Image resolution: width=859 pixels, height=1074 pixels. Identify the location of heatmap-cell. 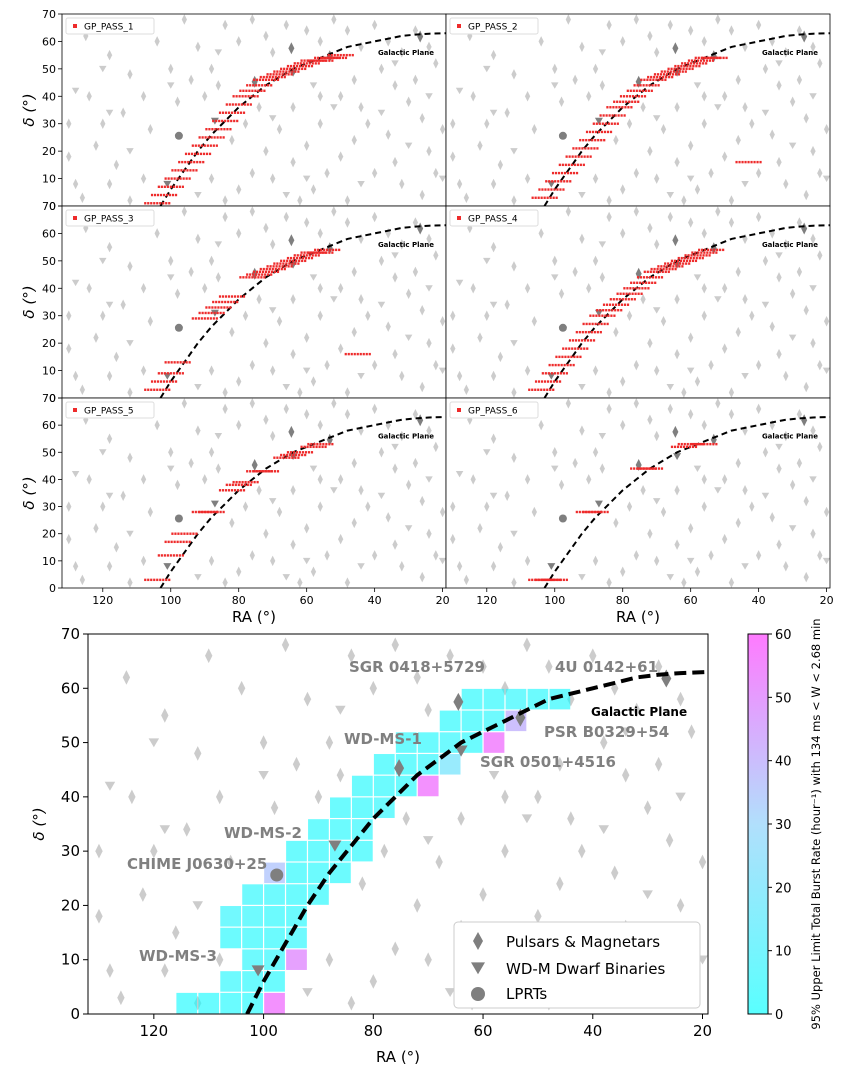
(296, 959).